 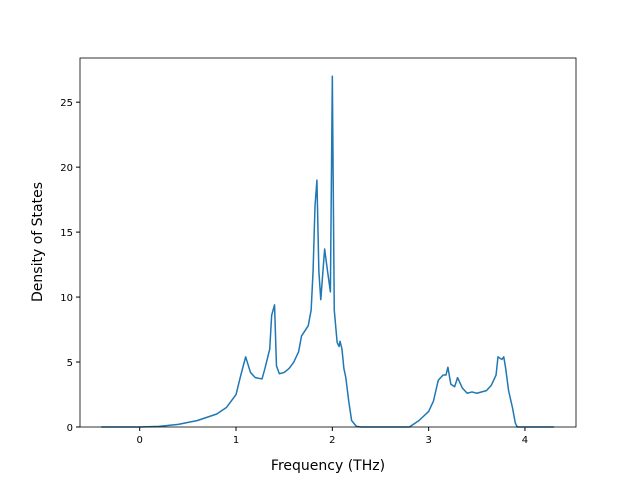 I want to click on y-tick-label: 25, so click(x=66, y=103).